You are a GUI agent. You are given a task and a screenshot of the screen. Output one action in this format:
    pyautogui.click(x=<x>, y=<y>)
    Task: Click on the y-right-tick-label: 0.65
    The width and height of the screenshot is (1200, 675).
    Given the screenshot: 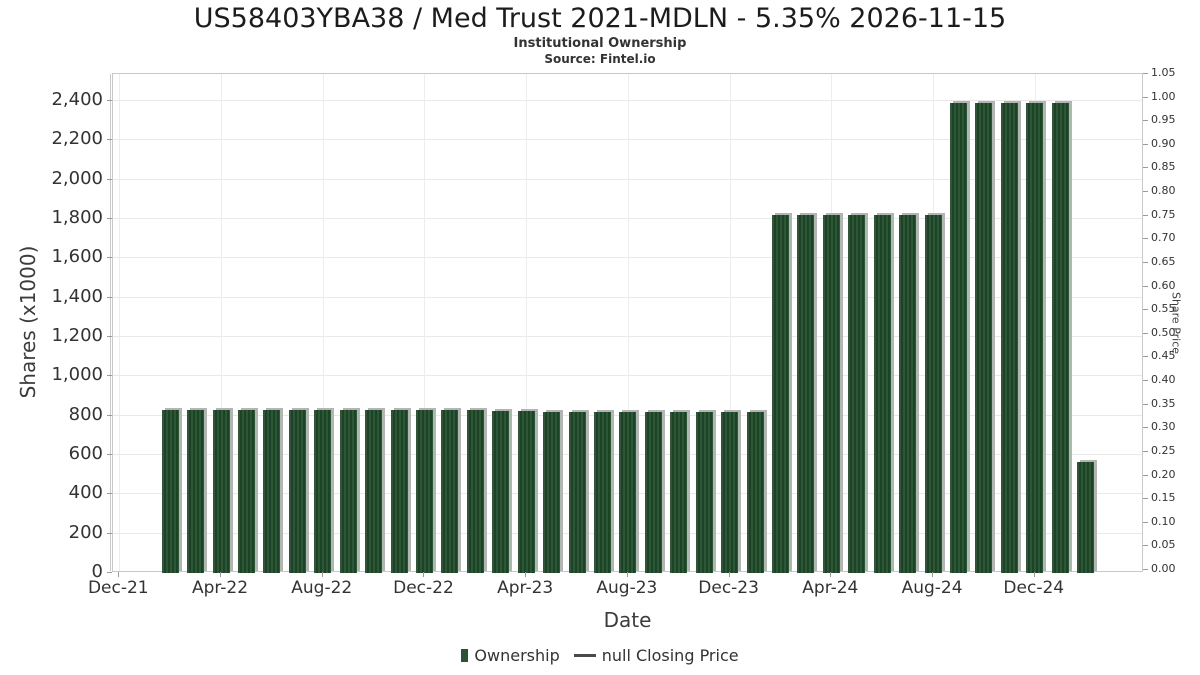 What is the action you would take?
    pyautogui.click(x=1163, y=261)
    